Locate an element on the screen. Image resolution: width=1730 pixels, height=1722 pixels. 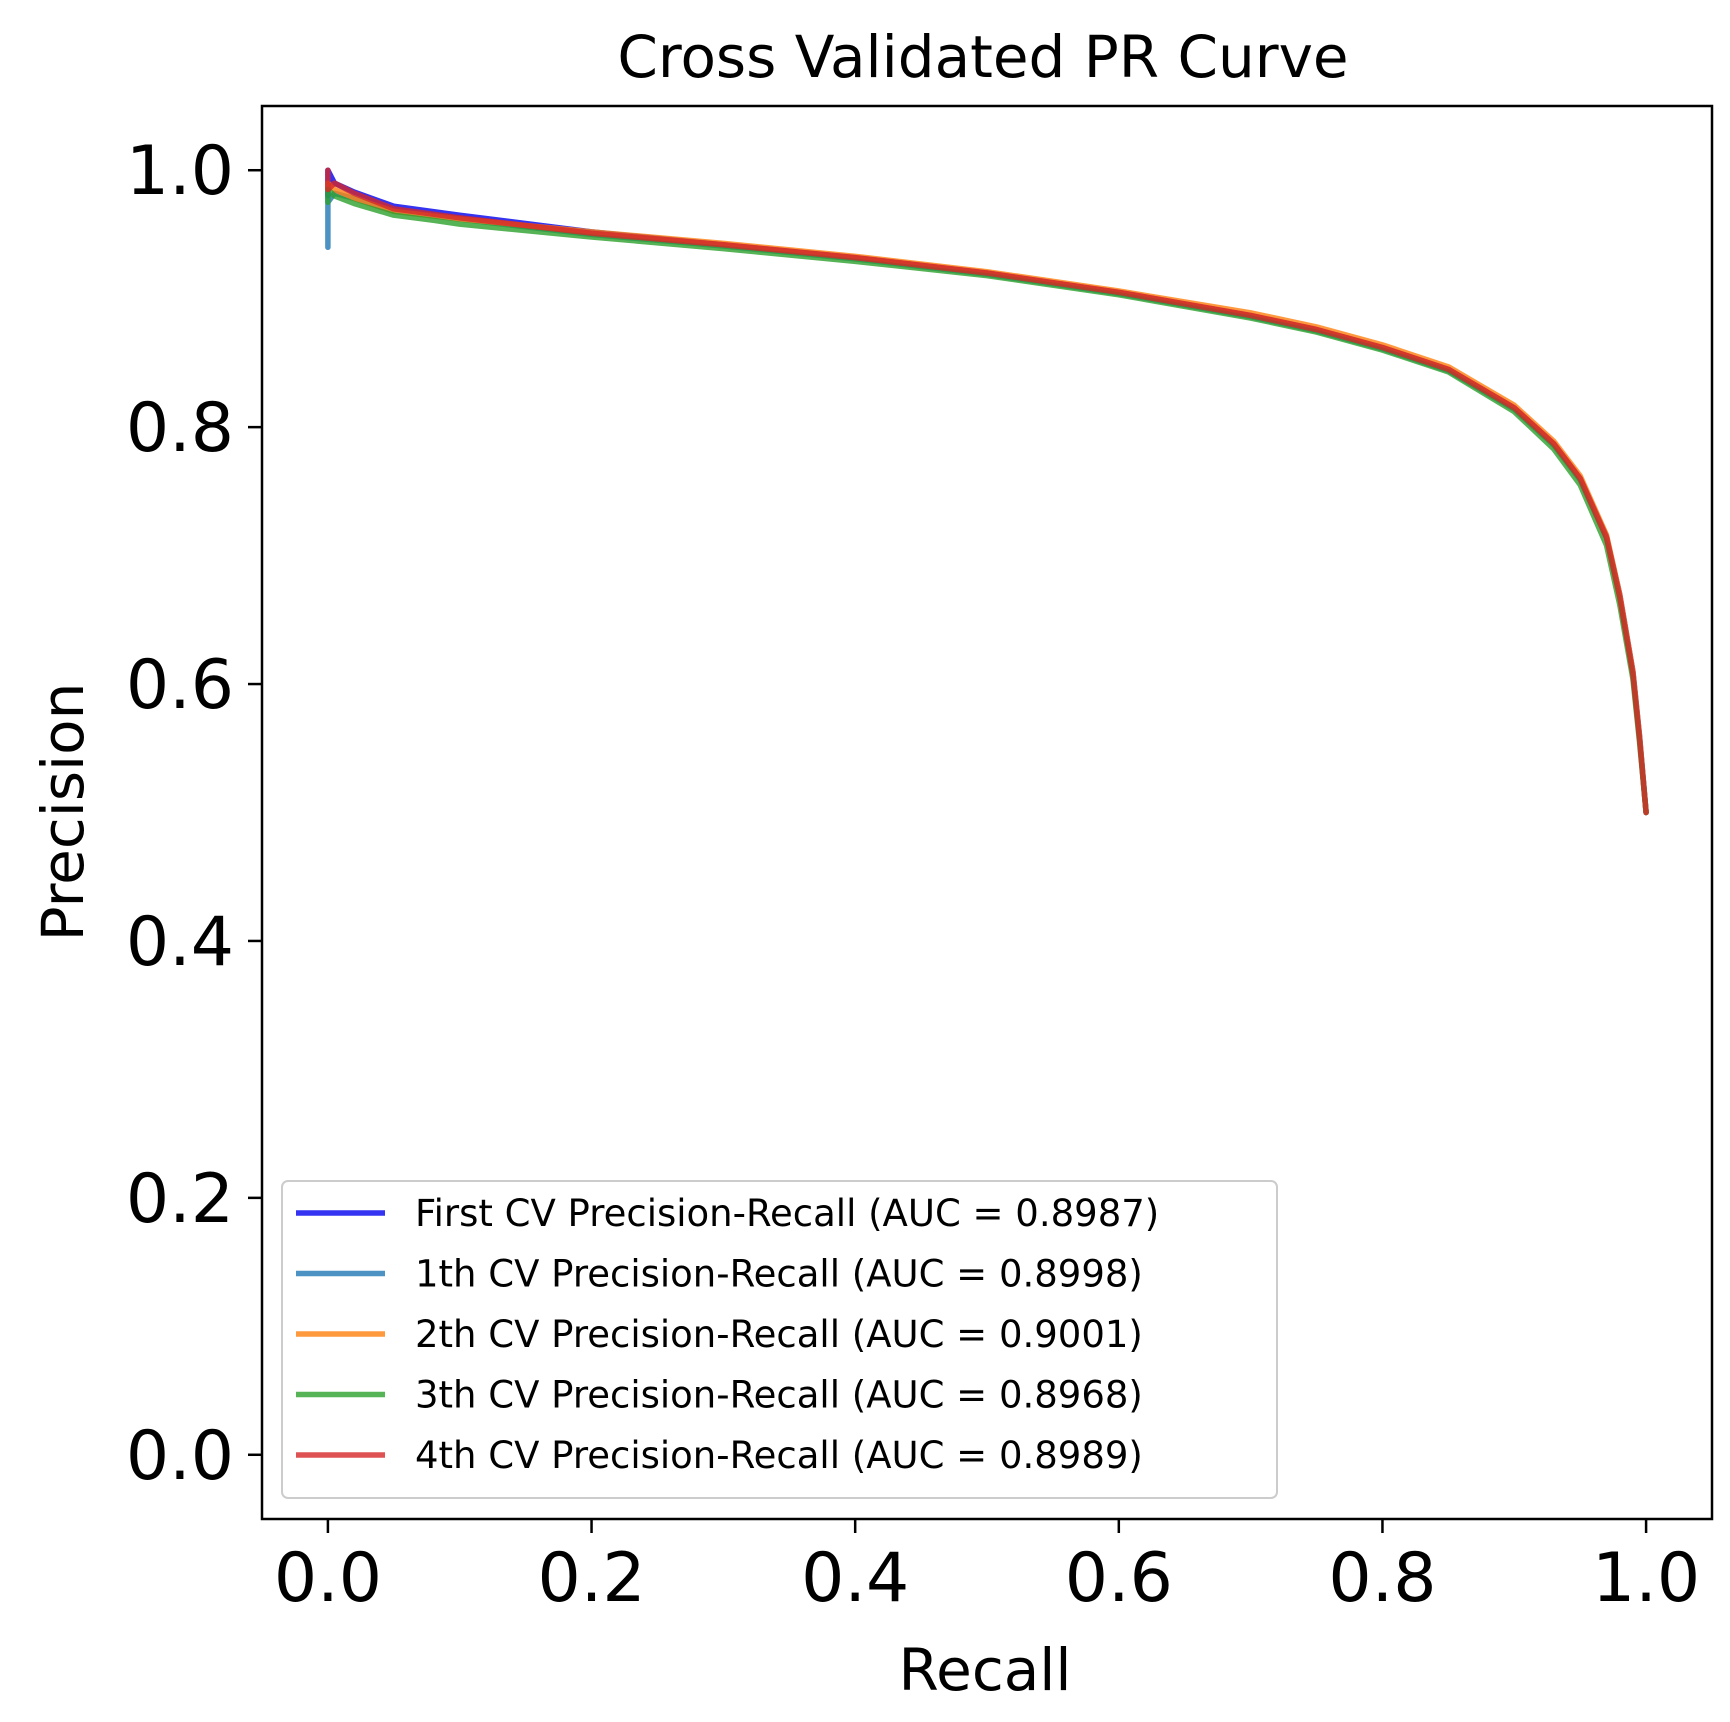
legend-box is located at coordinates (779, 1339).